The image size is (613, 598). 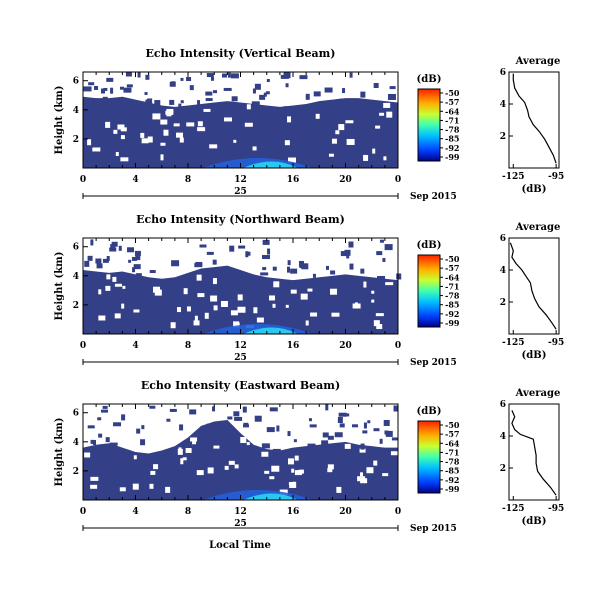 I want to click on colorbar-tick-label: -85, so click(x=452, y=139).